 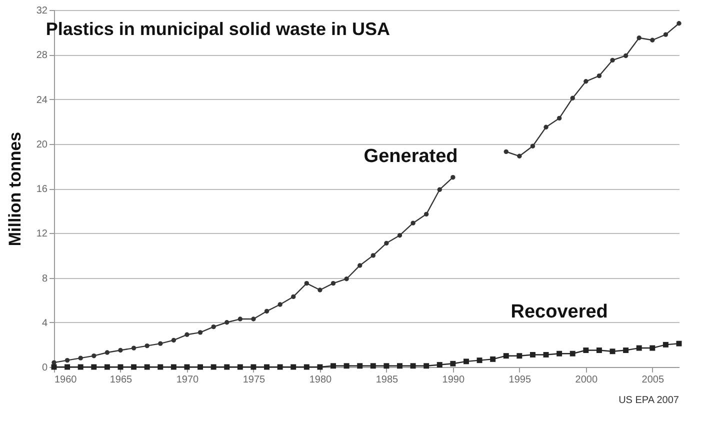 I want to click on x-tick-label: 1970, so click(x=188, y=380).